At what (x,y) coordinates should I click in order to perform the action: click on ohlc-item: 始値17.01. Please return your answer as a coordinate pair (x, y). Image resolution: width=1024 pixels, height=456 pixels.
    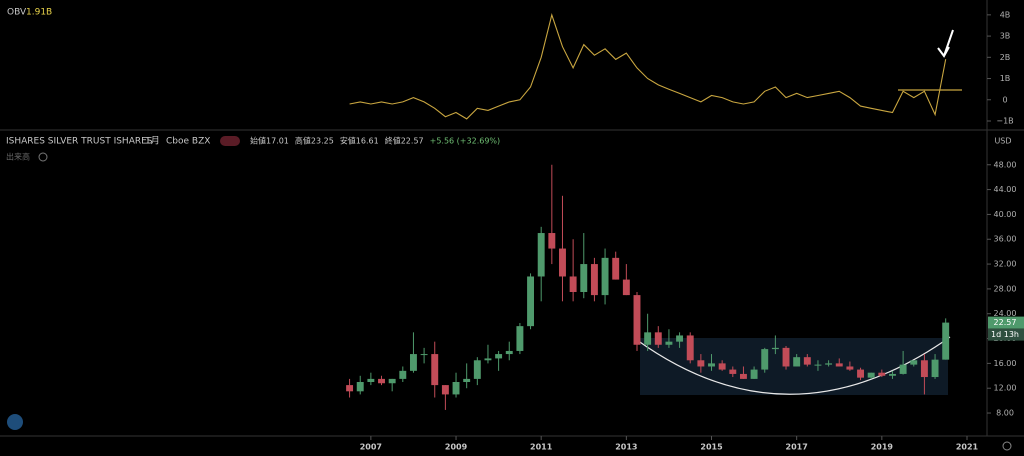
    Looking at the image, I should click on (269, 141).